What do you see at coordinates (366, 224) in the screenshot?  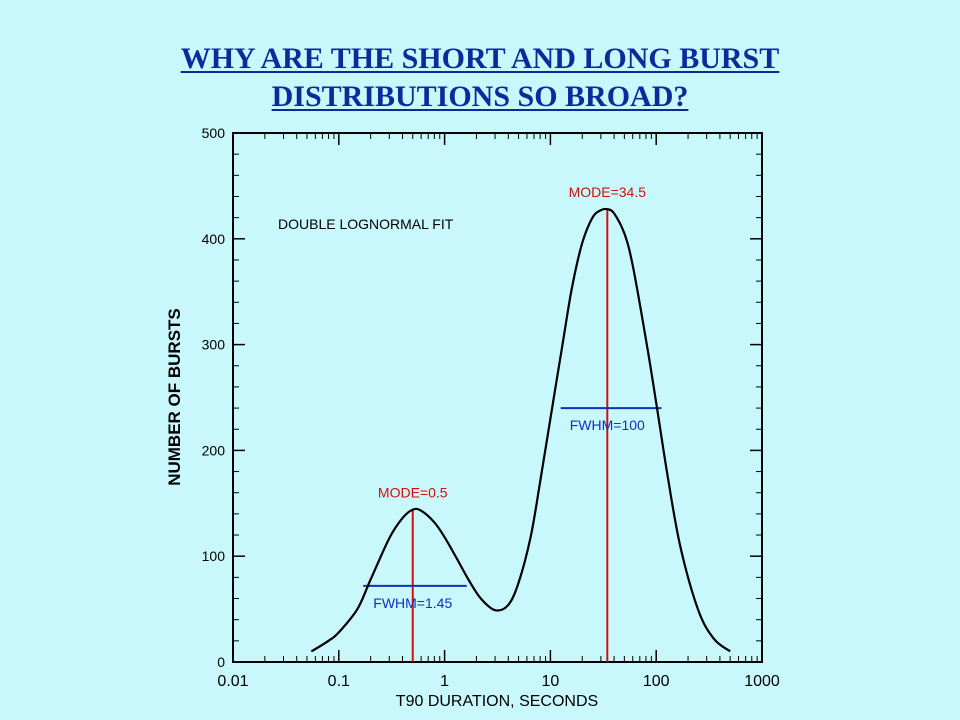 I see `fit-annotation: DOUBLE LOGNORMAL FIT` at bounding box center [366, 224].